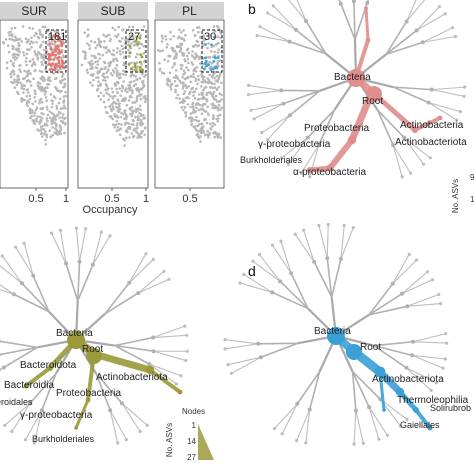  What do you see at coordinates (193, 411) in the screenshot?
I see `legend-nodes-title: Nodes` at bounding box center [193, 411].